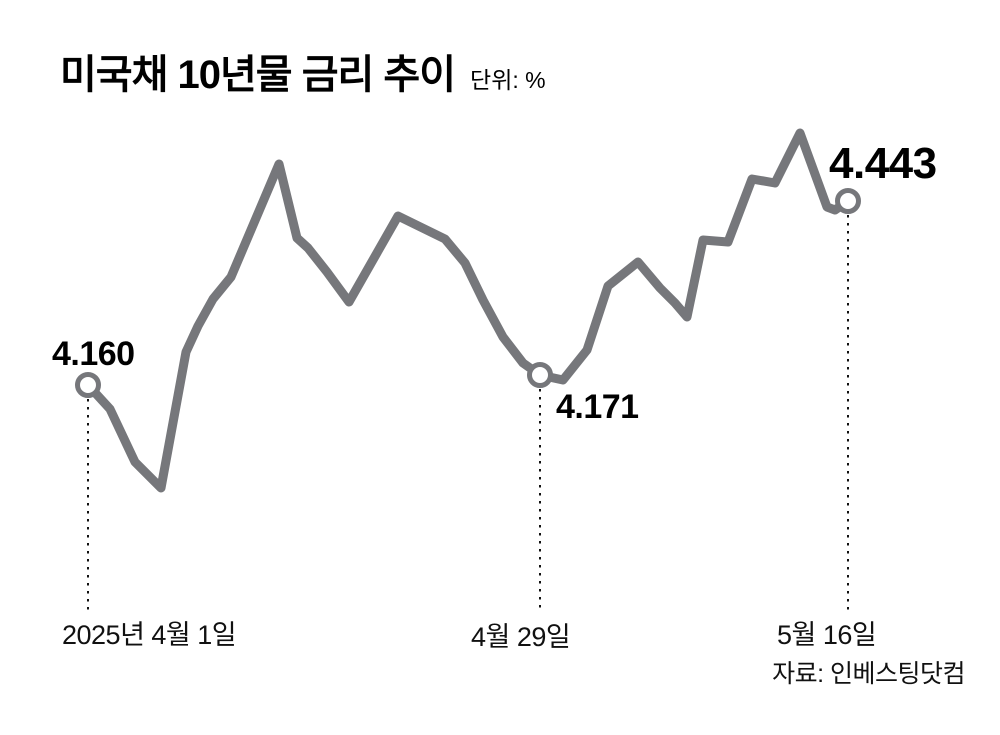  I want to click on x-label-mid: 4월 29일, so click(521, 637).